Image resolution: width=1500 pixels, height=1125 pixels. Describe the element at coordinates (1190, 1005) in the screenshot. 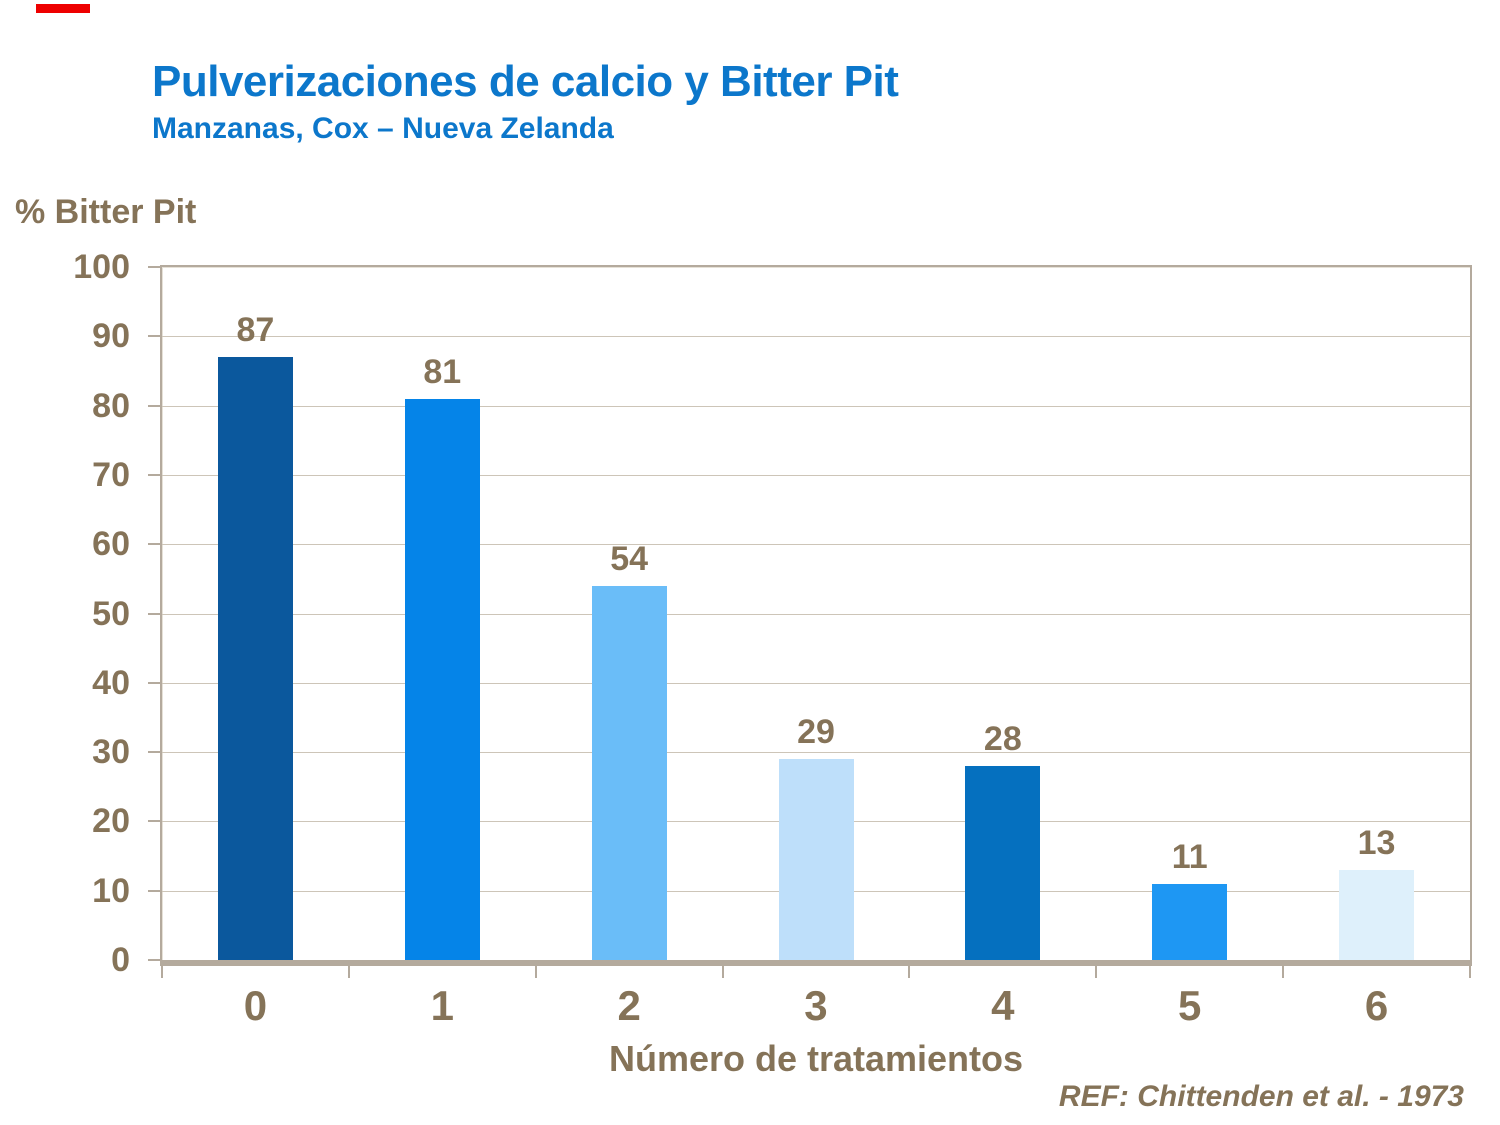

I see `x-tick-label: 5` at that location.